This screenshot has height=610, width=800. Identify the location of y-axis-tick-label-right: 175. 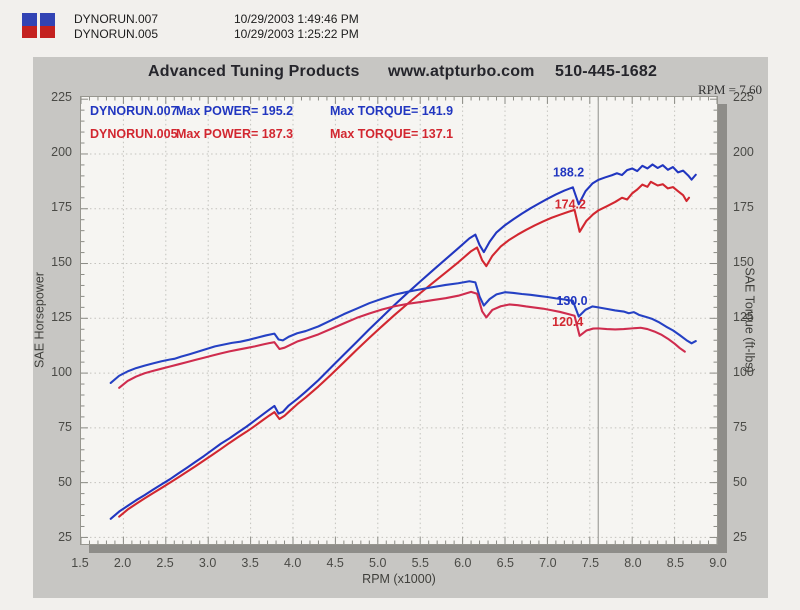
(743, 207).